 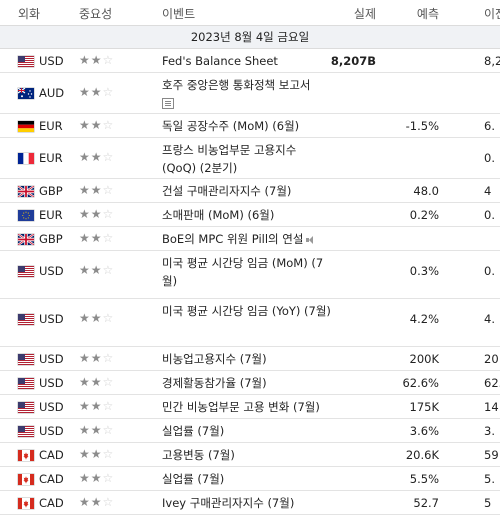 I want to click on de-flag-icon, so click(x=26, y=126).